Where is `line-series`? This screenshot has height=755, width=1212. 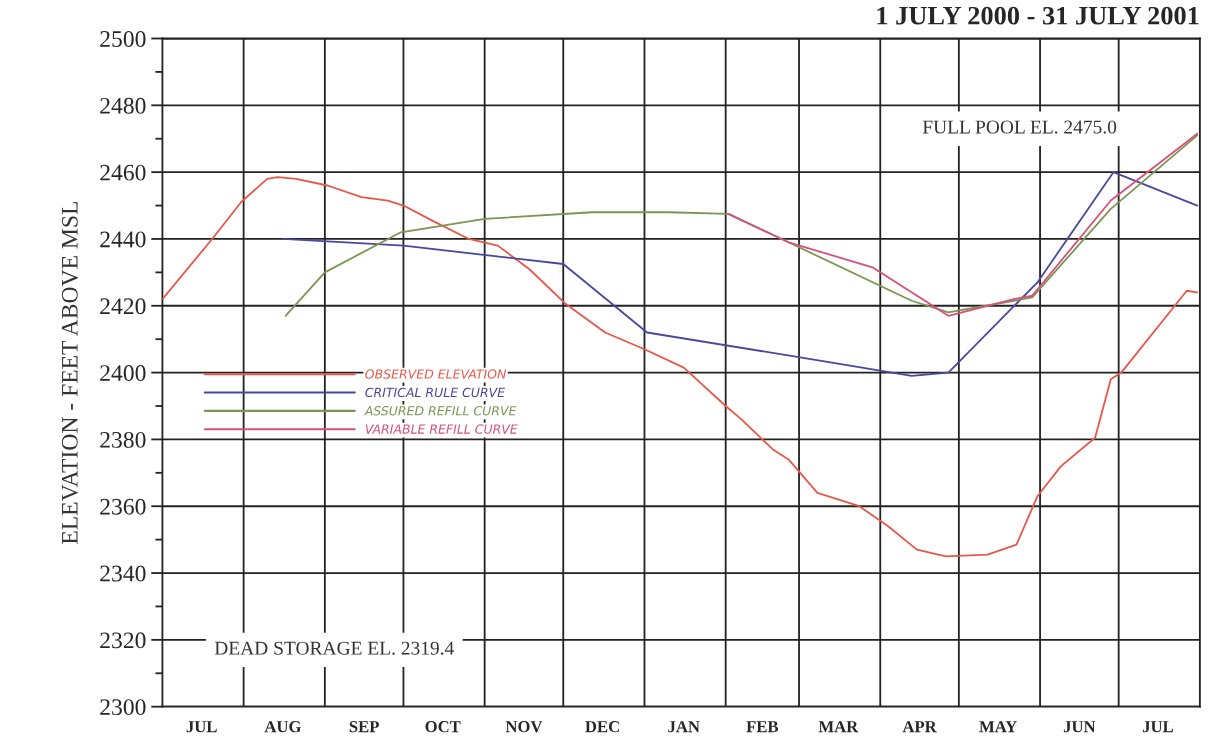 line-series is located at coordinates (963, 224).